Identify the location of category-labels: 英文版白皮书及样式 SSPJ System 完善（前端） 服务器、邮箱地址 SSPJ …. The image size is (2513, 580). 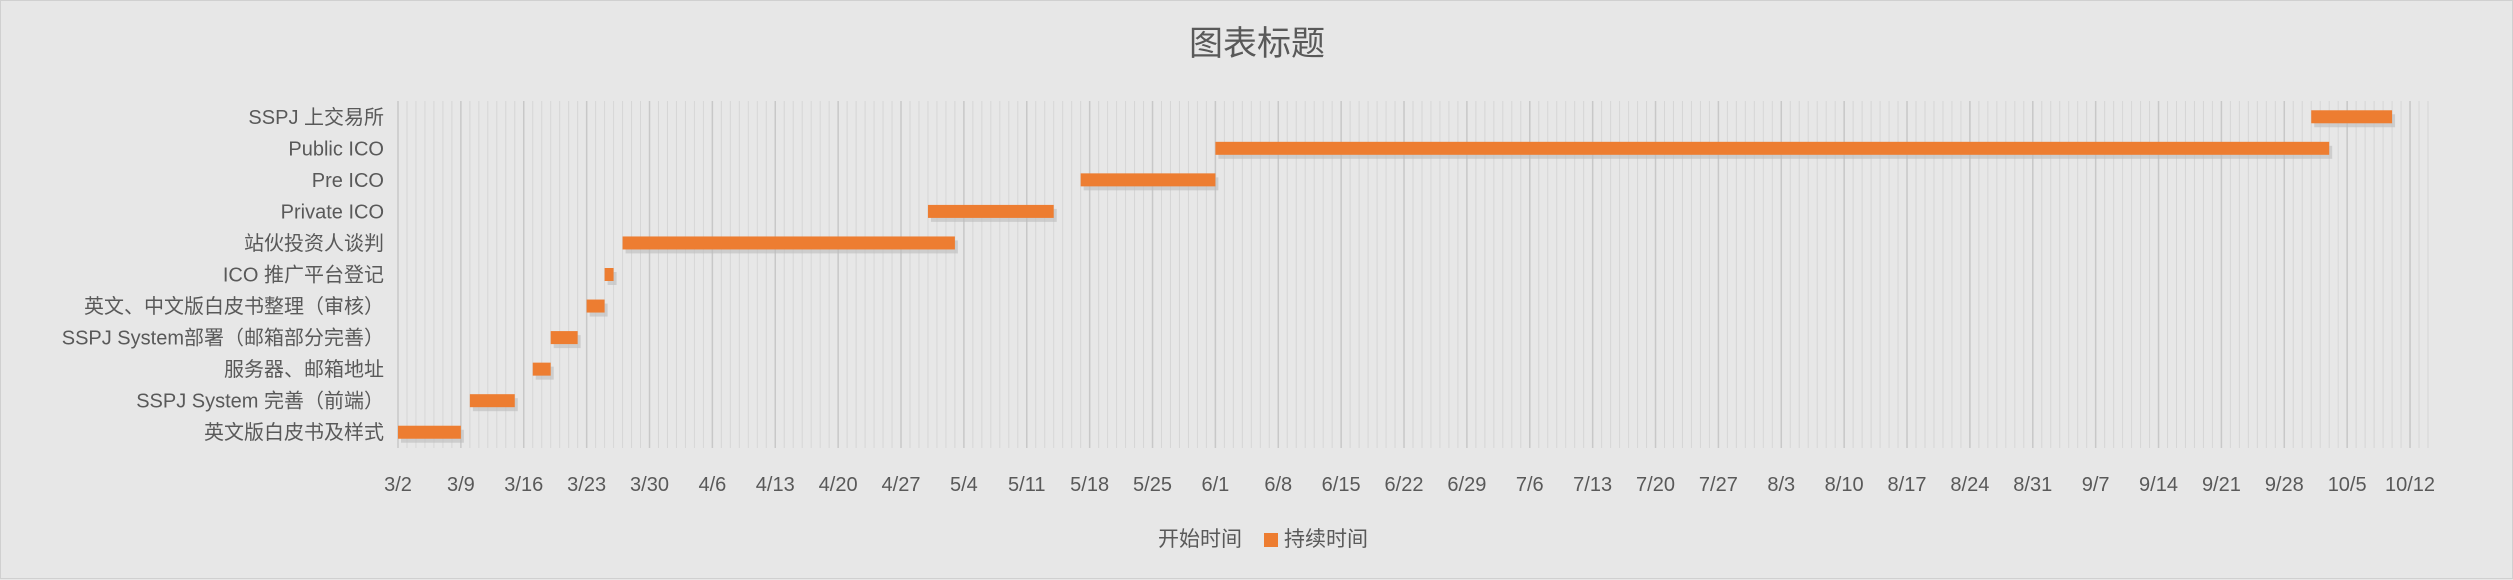
(223, 275).